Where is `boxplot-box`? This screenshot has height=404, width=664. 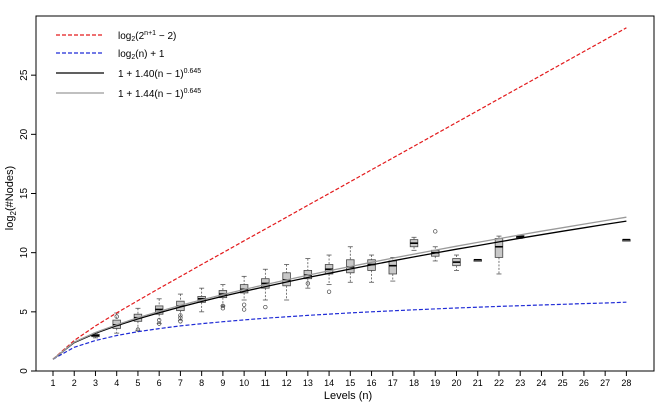
boxplot-box is located at coordinates (392, 267).